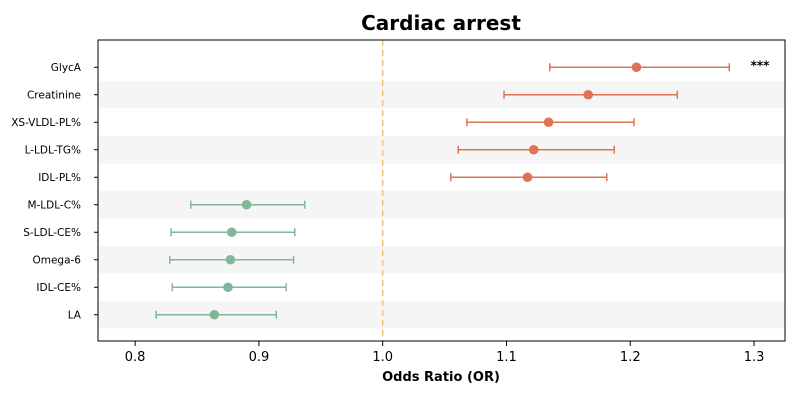  Describe the element at coordinates (754, 357) in the screenshot. I see `x-tick-label: 1.3` at that location.